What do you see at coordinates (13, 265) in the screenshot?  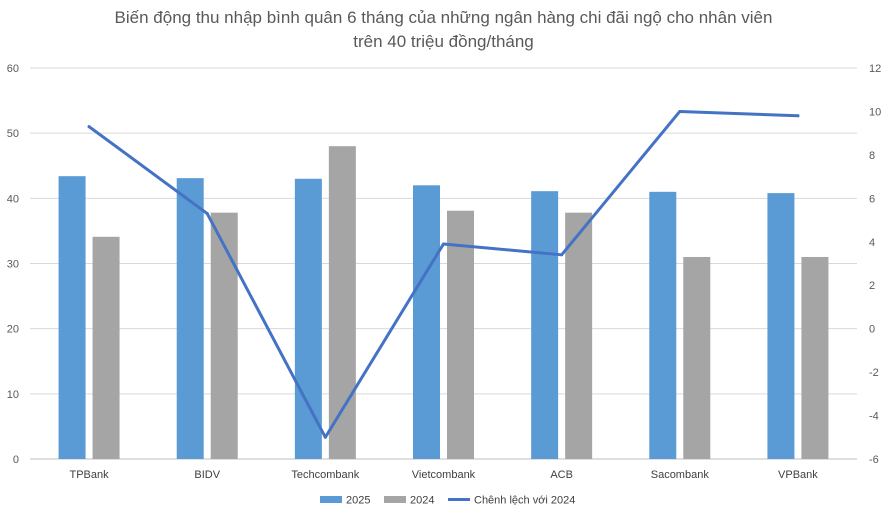 I see `y-left-tick-label: 30` at bounding box center [13, 265].